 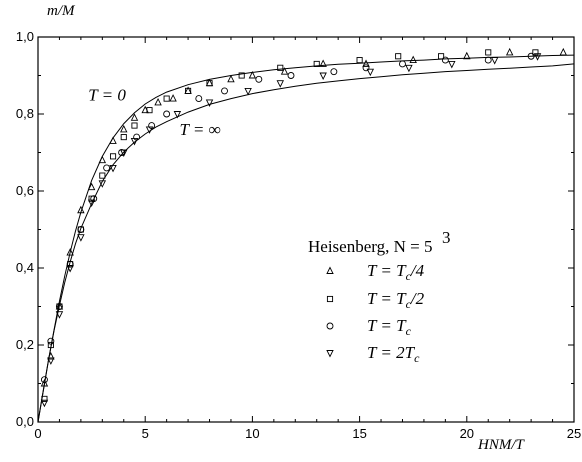 I want to click on x-tick-label: 5, so click(x=145, y=433).